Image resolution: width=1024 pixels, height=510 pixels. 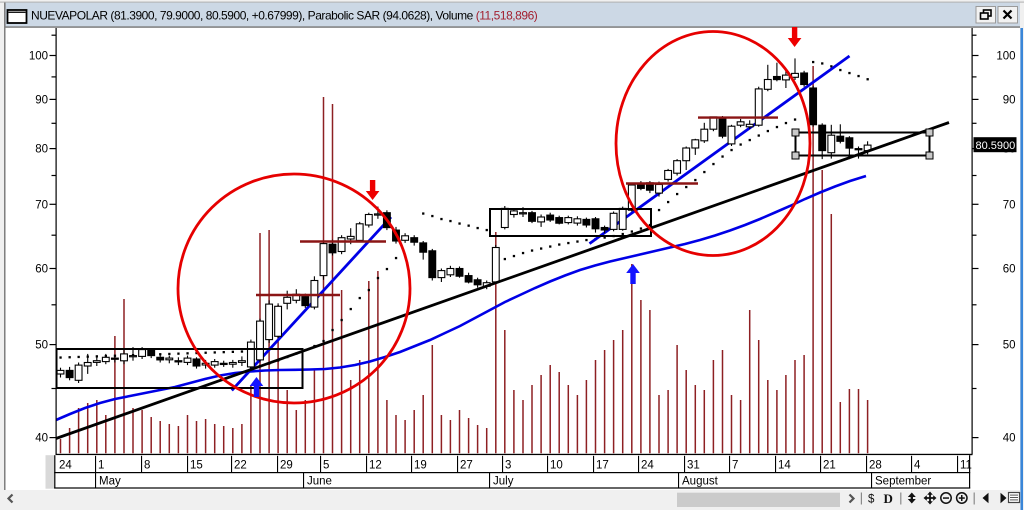 I want to click on svg-text: 22, so click(x=240, y=465).